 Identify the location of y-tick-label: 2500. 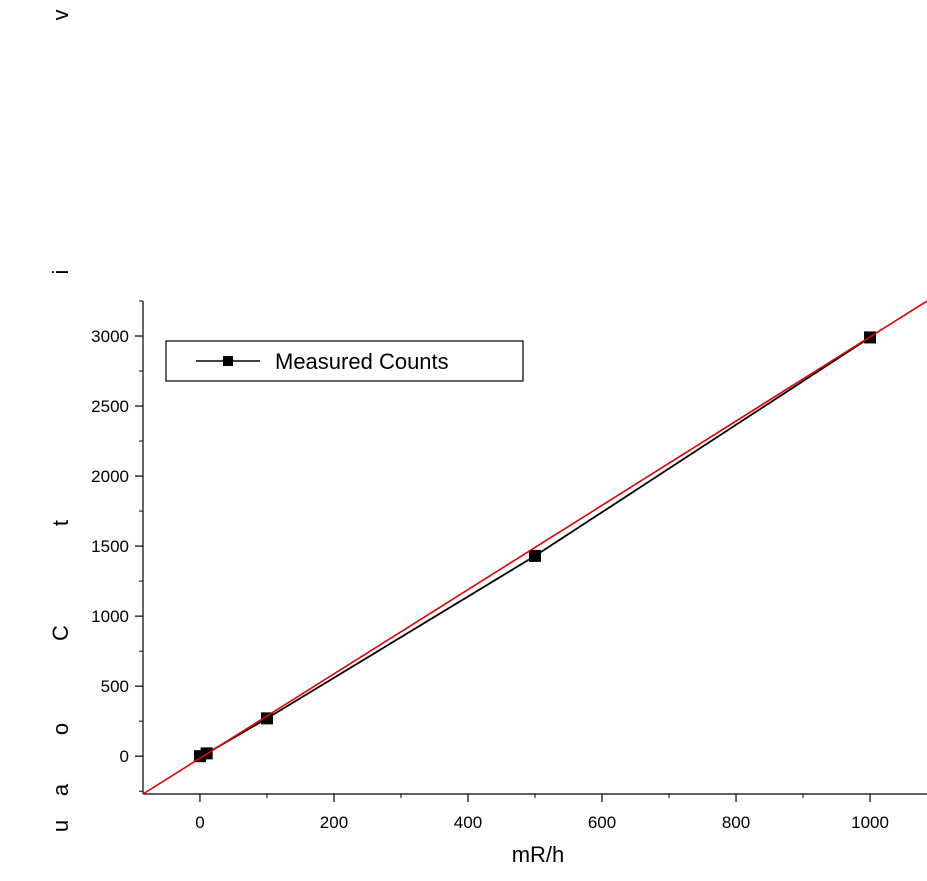
(110, 406).